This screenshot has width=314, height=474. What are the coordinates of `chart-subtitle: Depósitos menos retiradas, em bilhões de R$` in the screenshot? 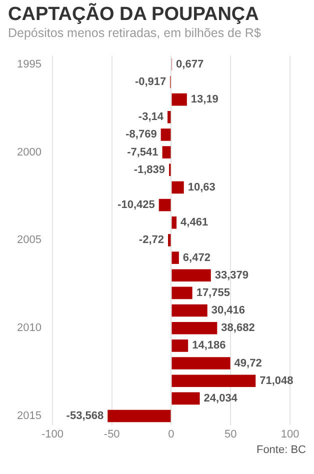 It's located at (135, 33).